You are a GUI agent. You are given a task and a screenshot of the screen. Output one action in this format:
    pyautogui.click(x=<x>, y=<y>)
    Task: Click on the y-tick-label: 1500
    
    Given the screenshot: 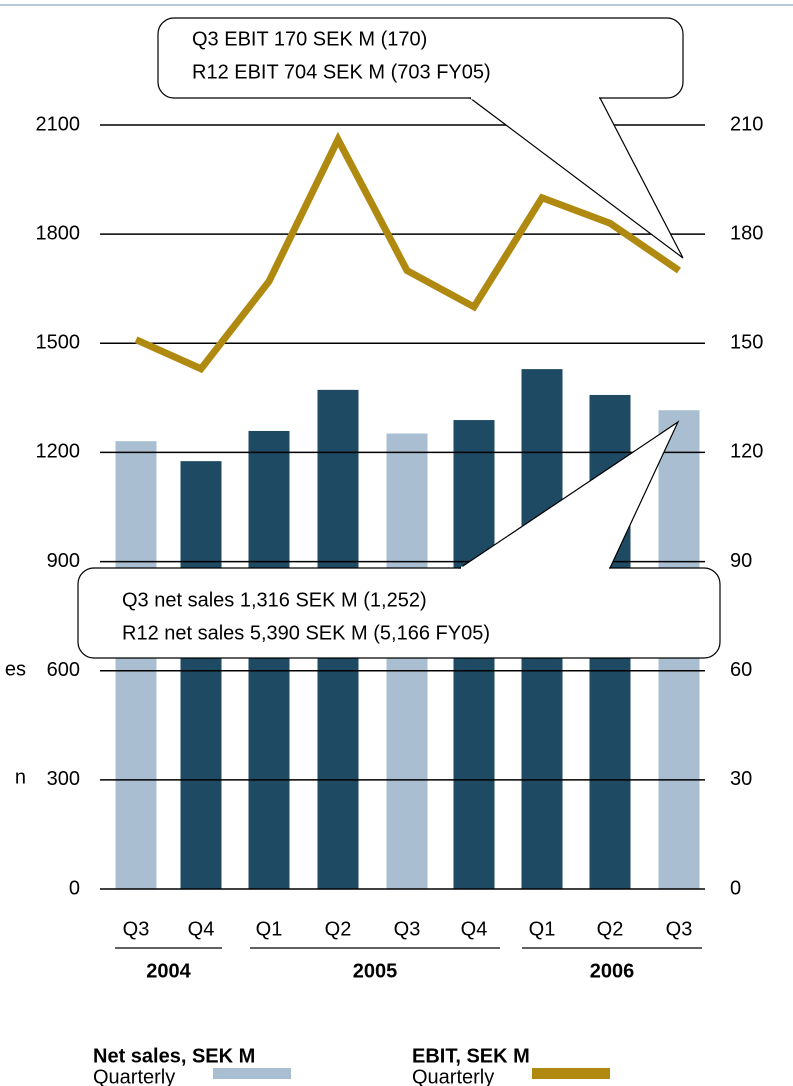 What is the action you would take?
    pyautogui.click(x=58, y=343)
    